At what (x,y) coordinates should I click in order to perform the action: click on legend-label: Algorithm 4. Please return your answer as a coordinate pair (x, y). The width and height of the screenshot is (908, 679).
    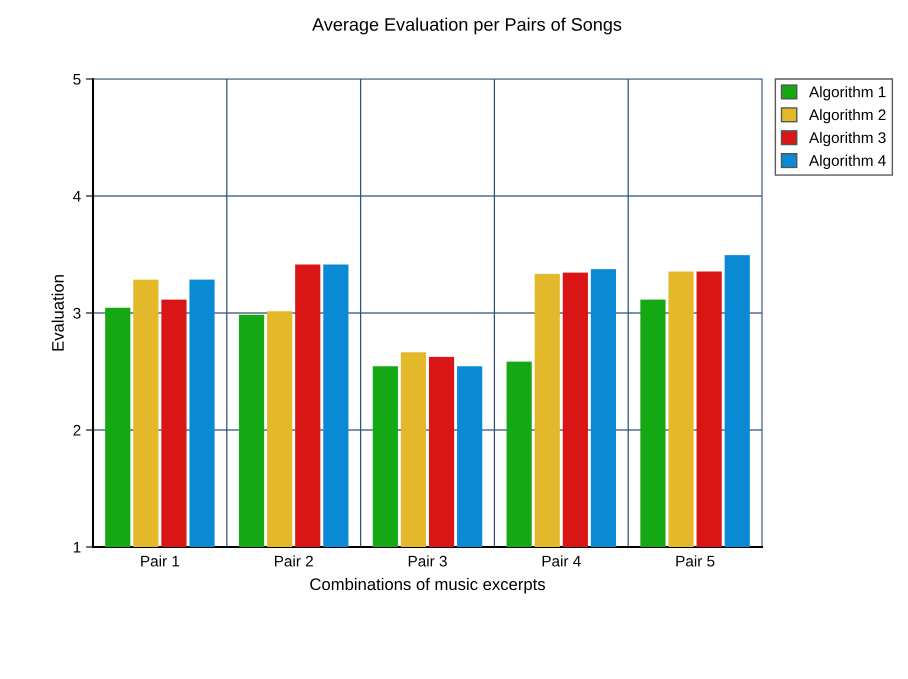
    Looking at the image, I should click on (847, 161).